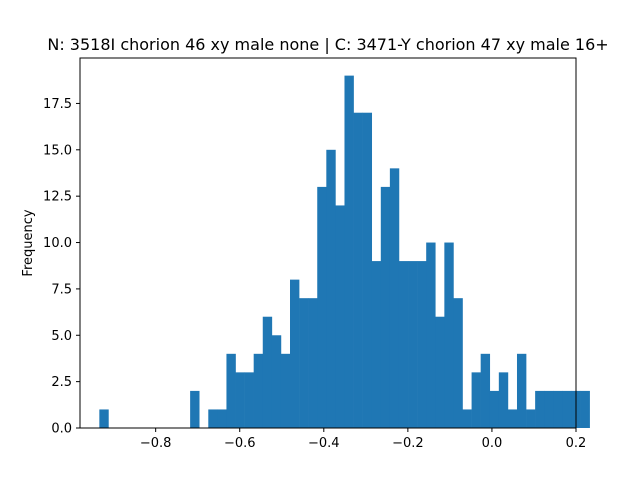 The width and height of the screenshot is (640, 480). What do you see at coordinates (61, 267) in the screenshot?
I see `y-axis-ticks: 0.0 2.5 5.0 7.5 10.0 12.5 15.0 17.5` at bounding box center [61, 267].